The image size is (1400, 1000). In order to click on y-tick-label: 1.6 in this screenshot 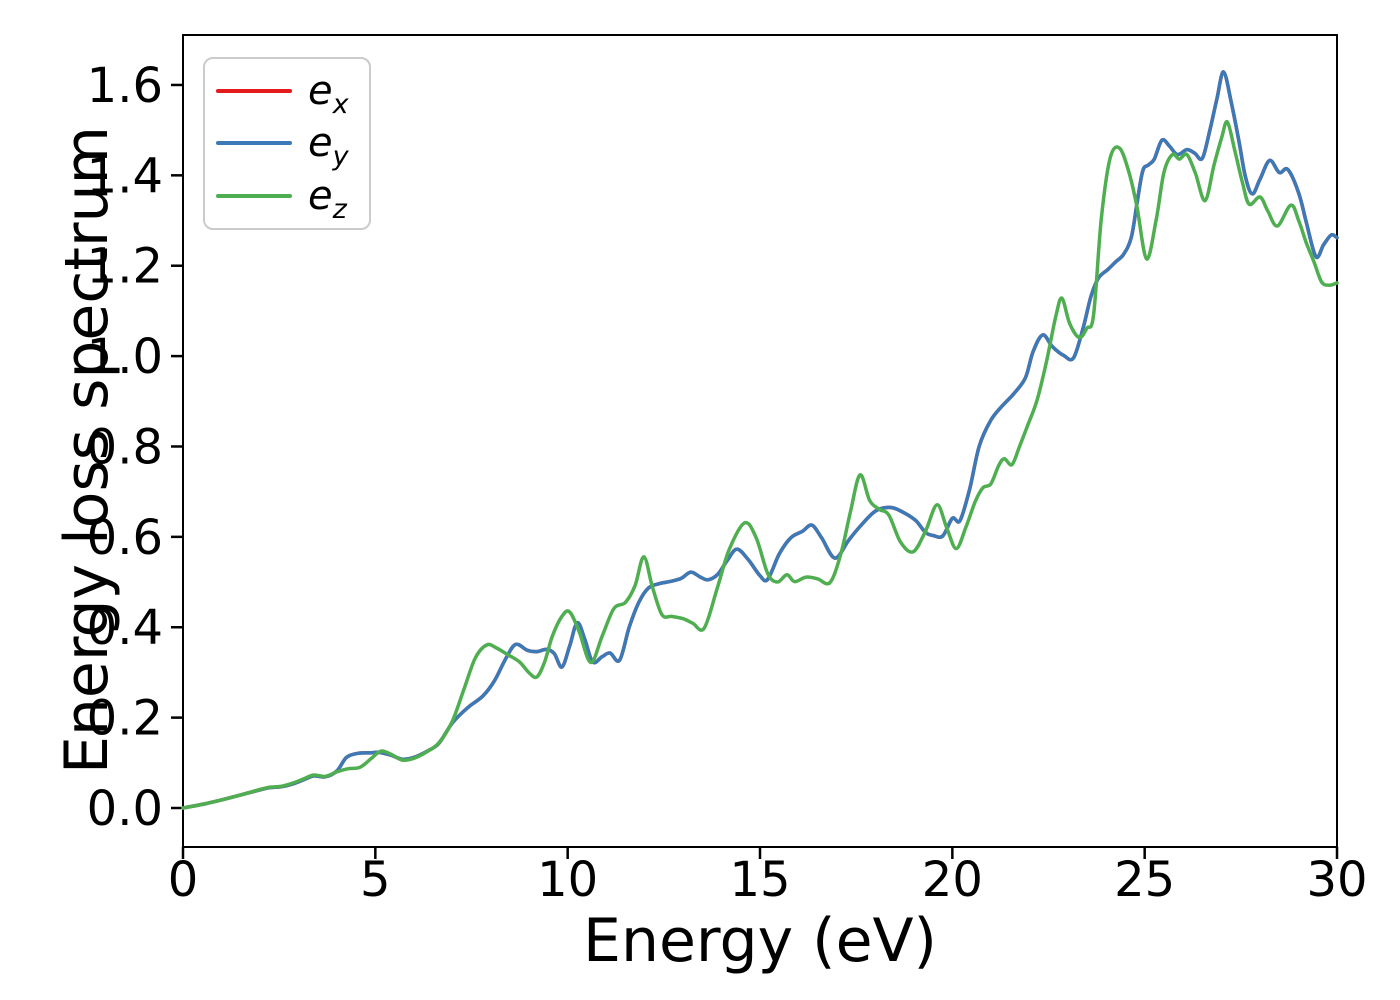, I will do `click(125, 86)`.